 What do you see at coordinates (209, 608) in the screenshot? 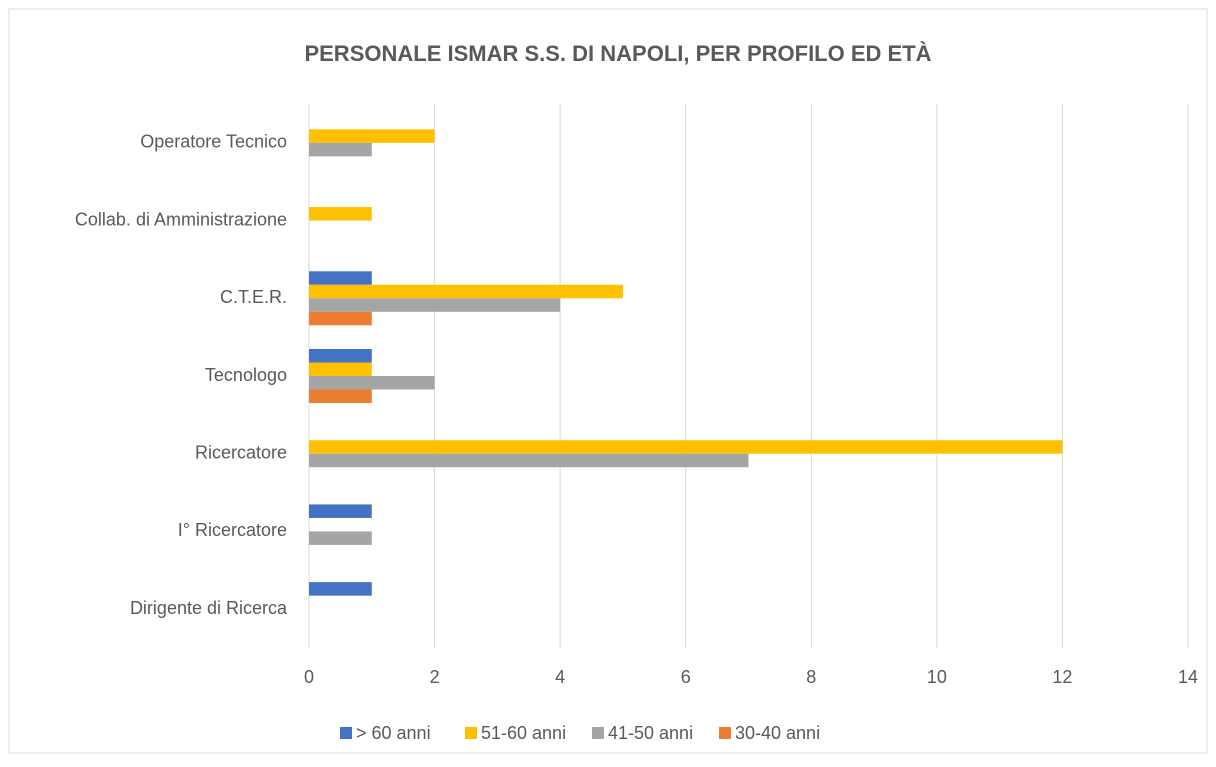
I see `y-tick-label: Dirigente di Ricerca` at bounding box center [209, 608].